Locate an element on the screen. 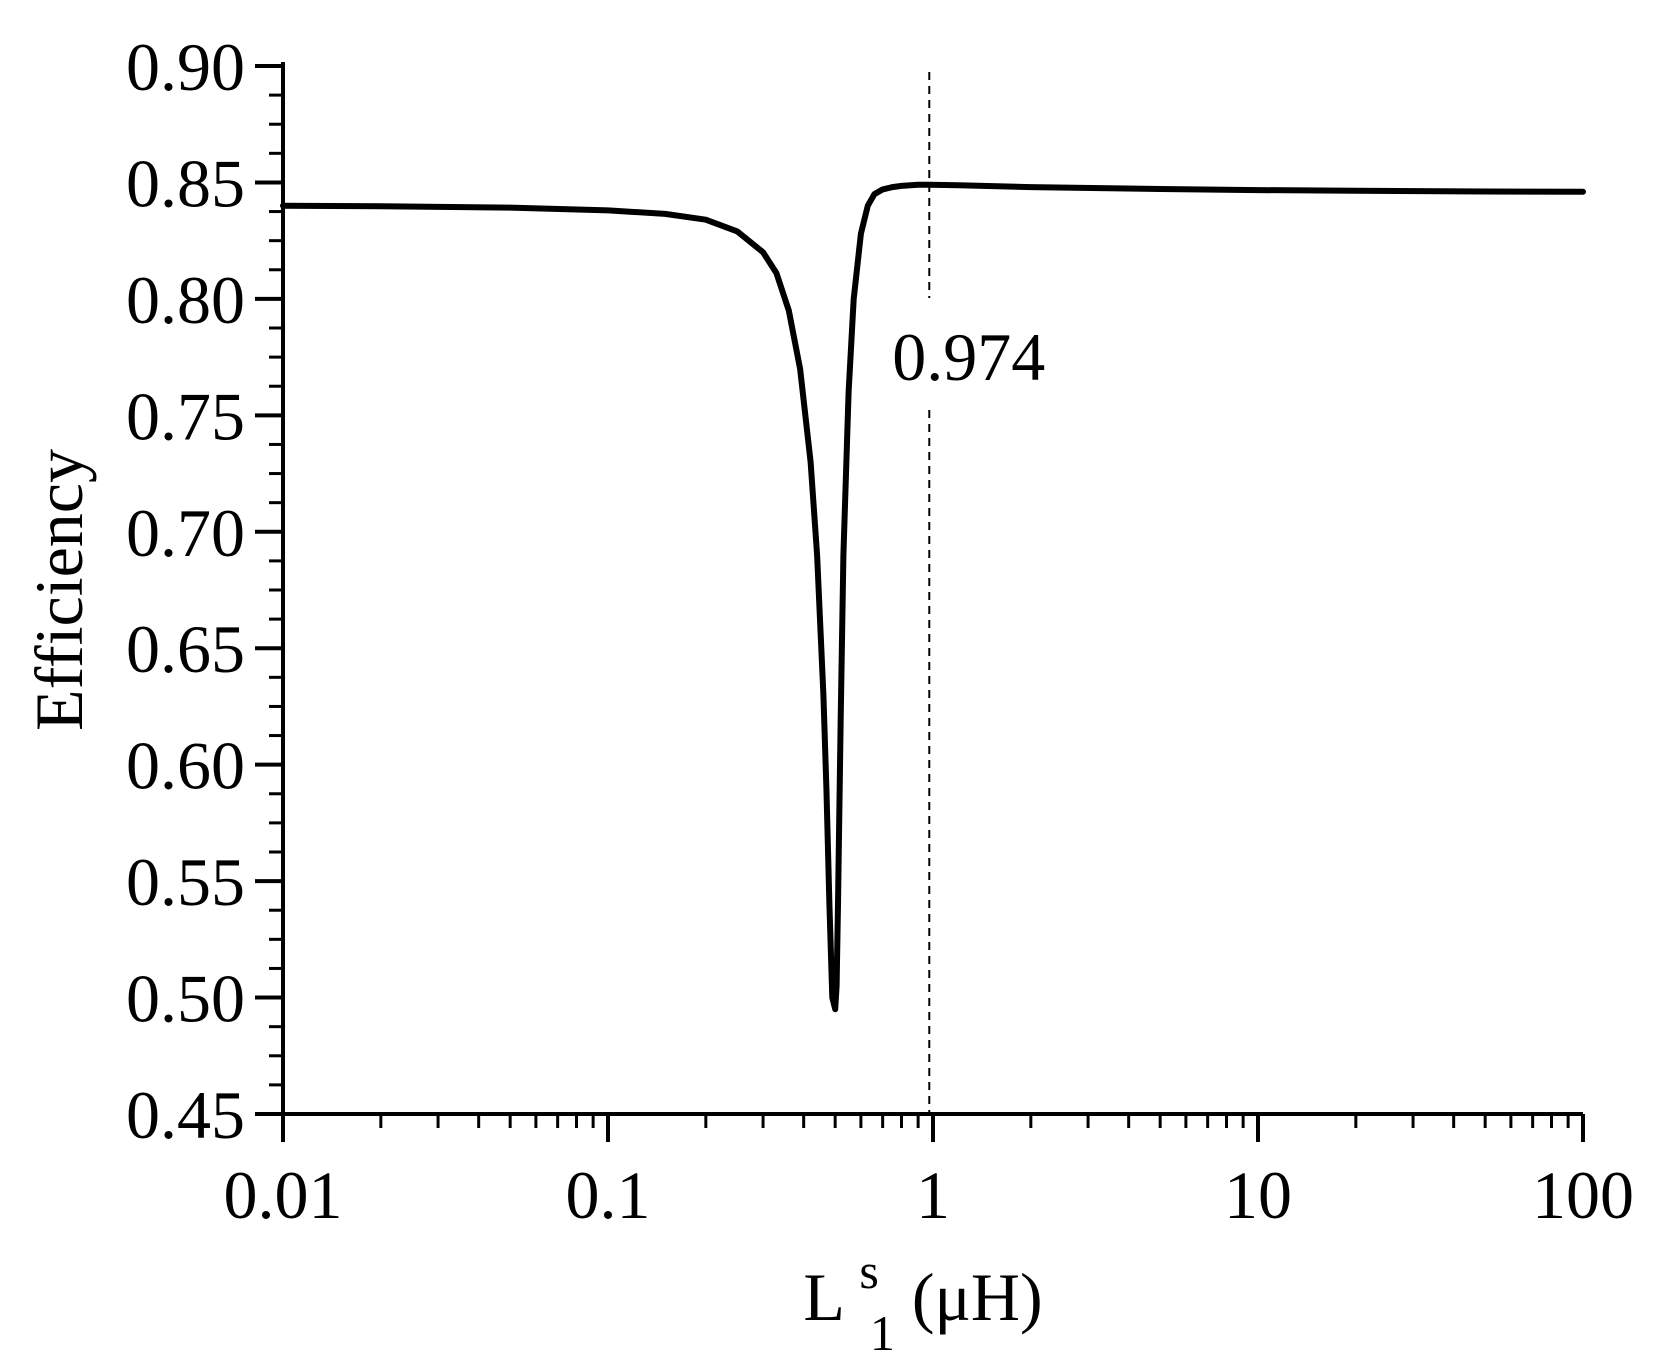 This screenshot has height=1365, width=1675. x-tick-label: 100 is located at coordinates (1583, 1195).